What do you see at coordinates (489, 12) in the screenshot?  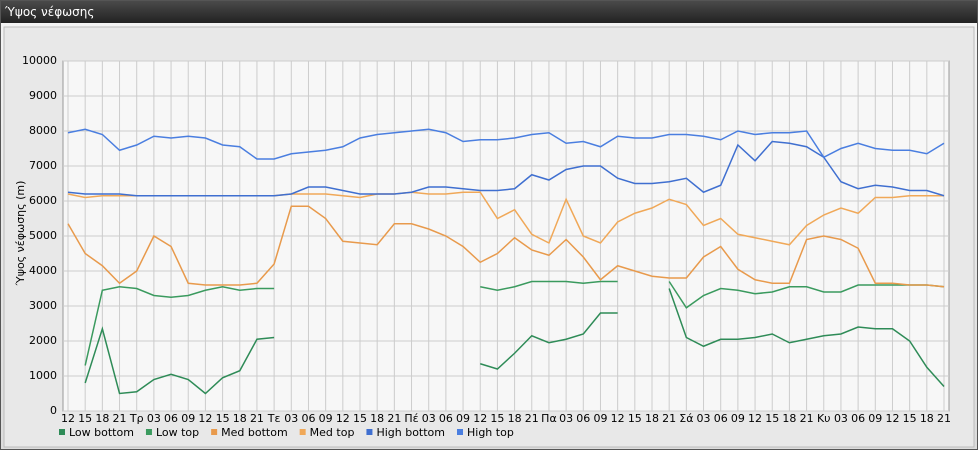 I see `title-bar: Ύψος νέφωσης` at bounding box center [489, 12].